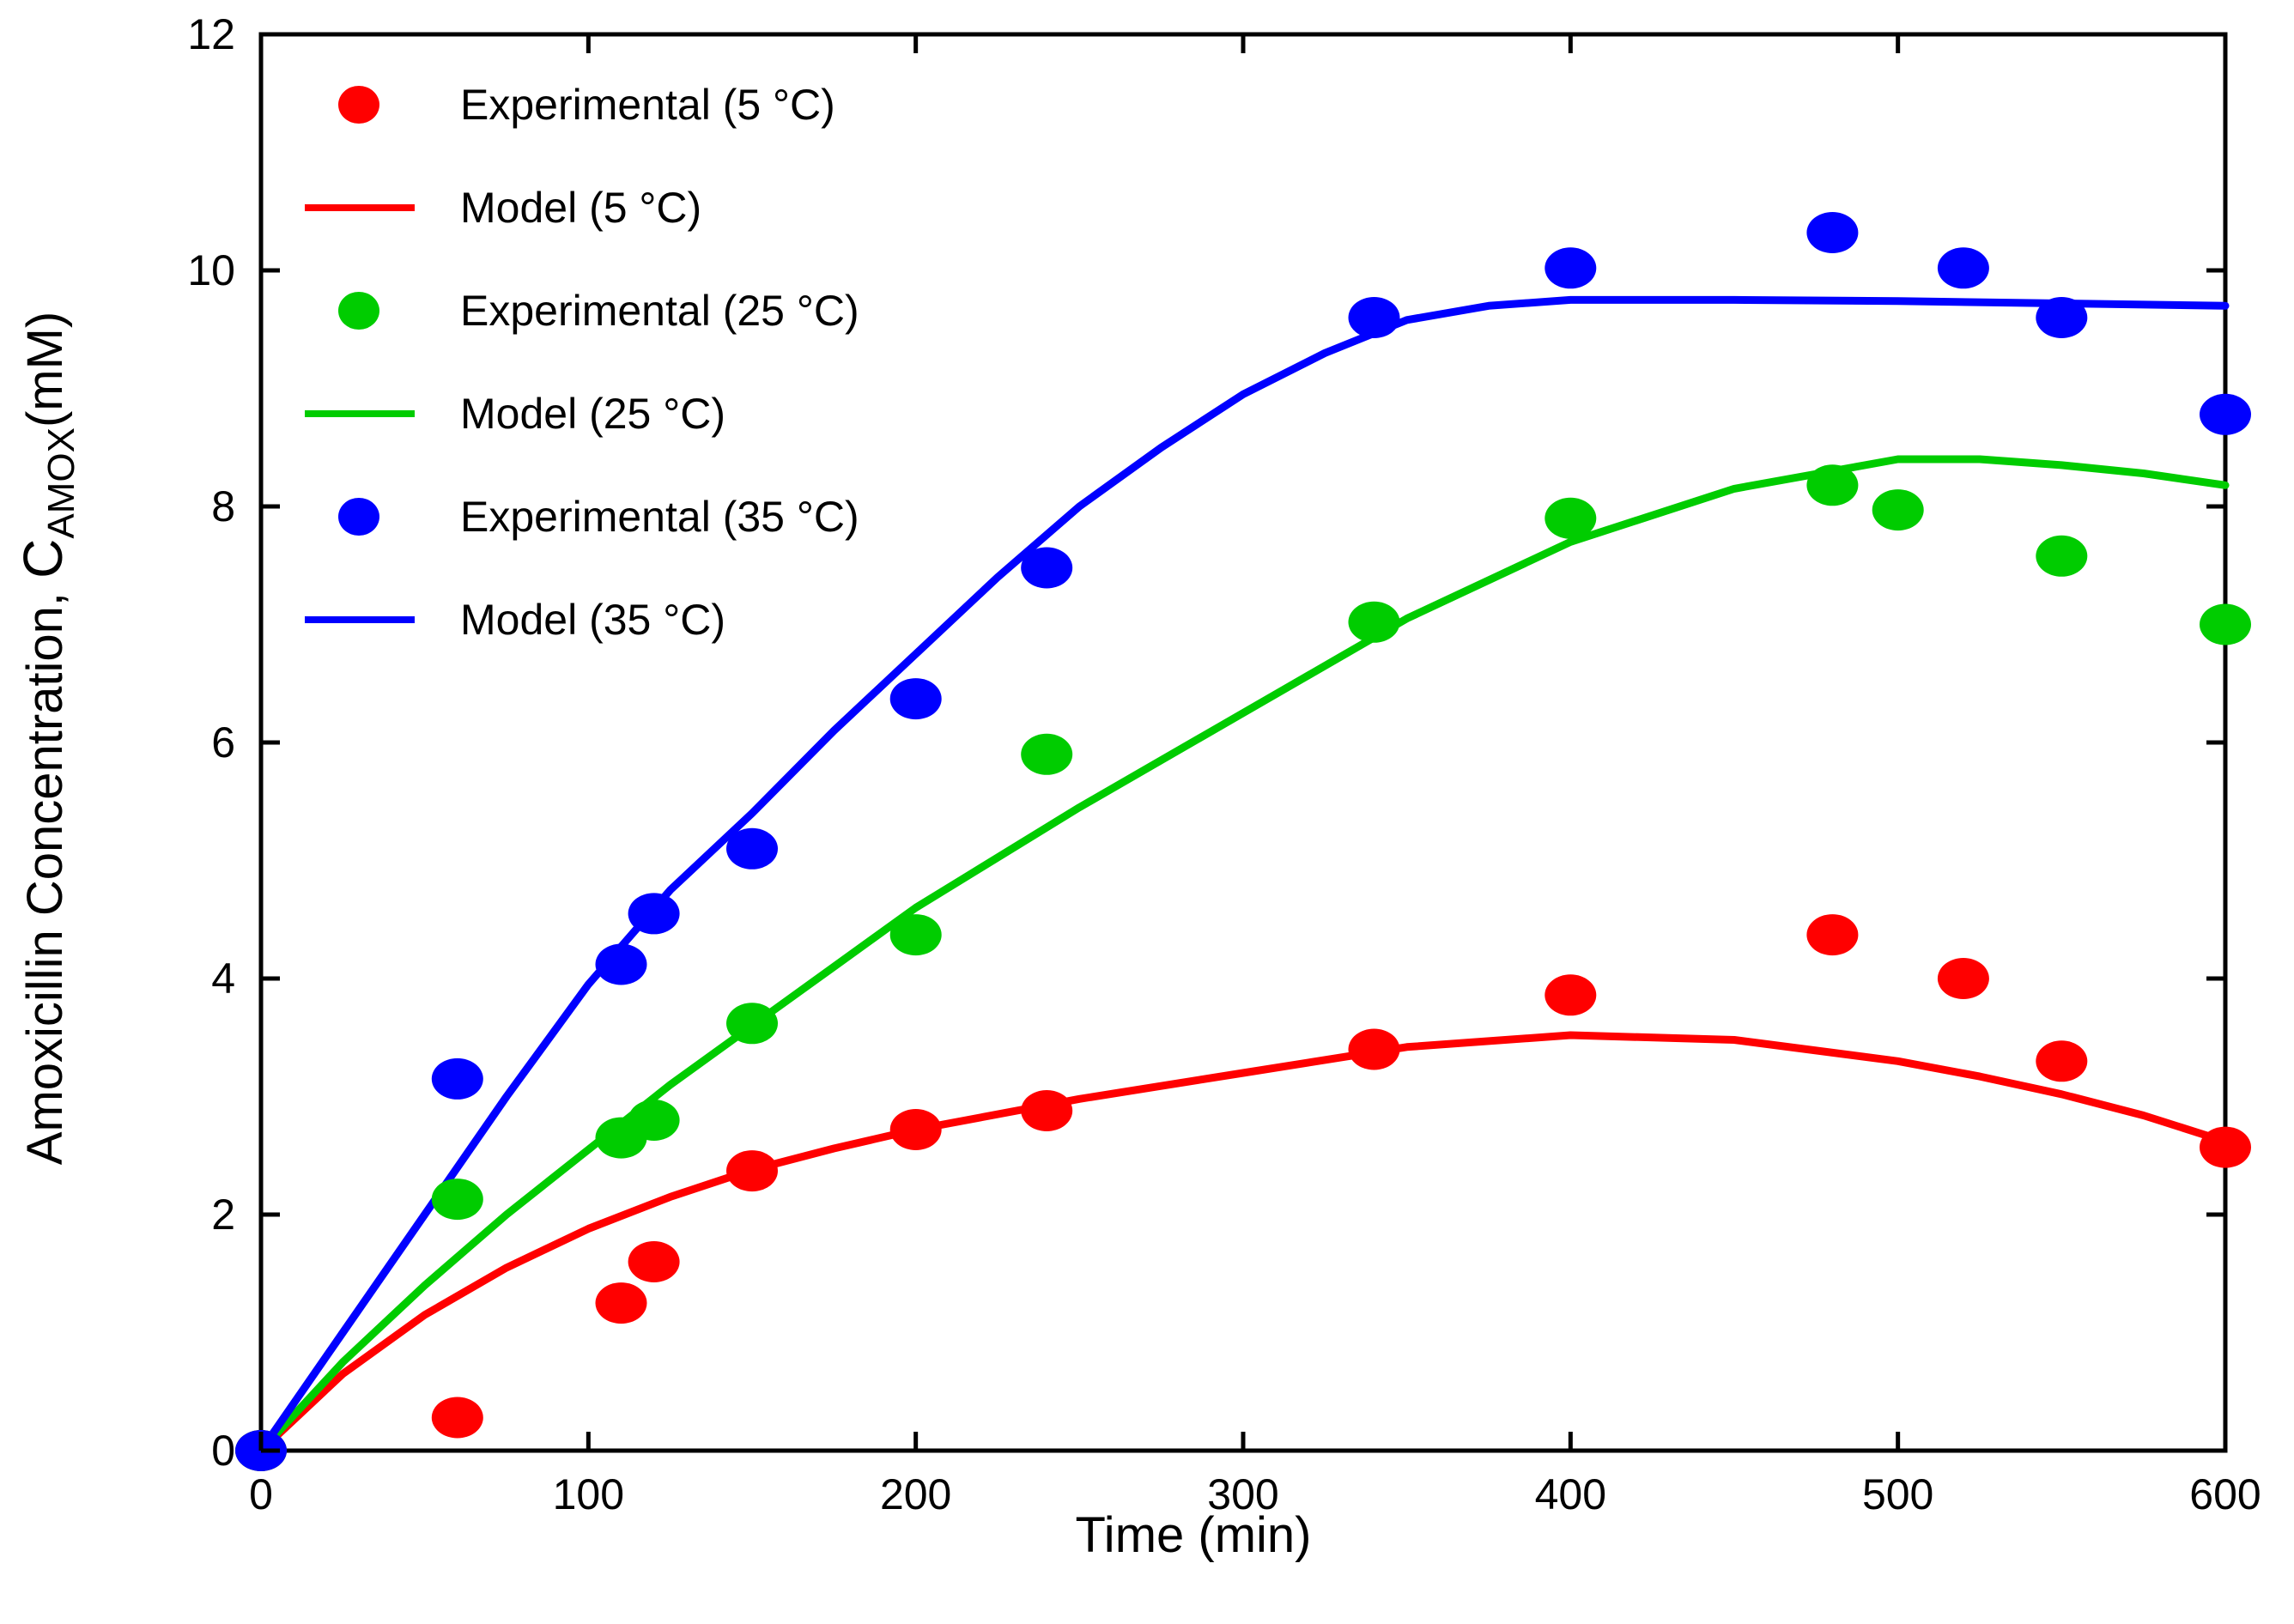  Describe the element at coordinates (211, 34) in the screenshot. I see `y-tick-label: 12` at that location.